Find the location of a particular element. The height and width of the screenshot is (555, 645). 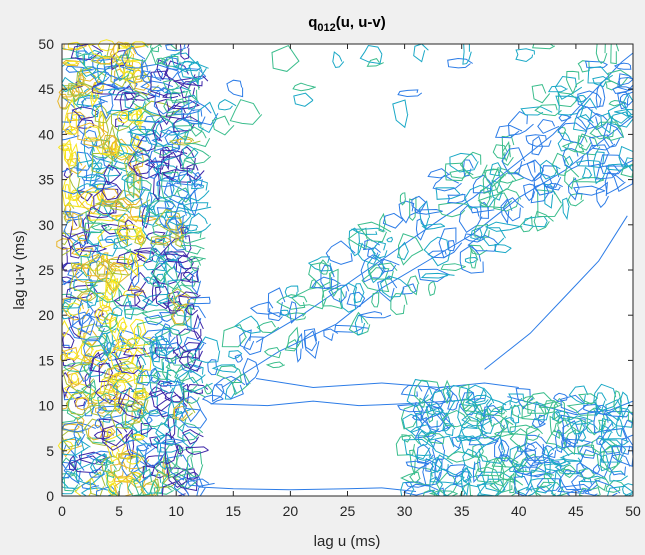

chart-title: q012(u, u-v) is located at coordinates (347, 24).